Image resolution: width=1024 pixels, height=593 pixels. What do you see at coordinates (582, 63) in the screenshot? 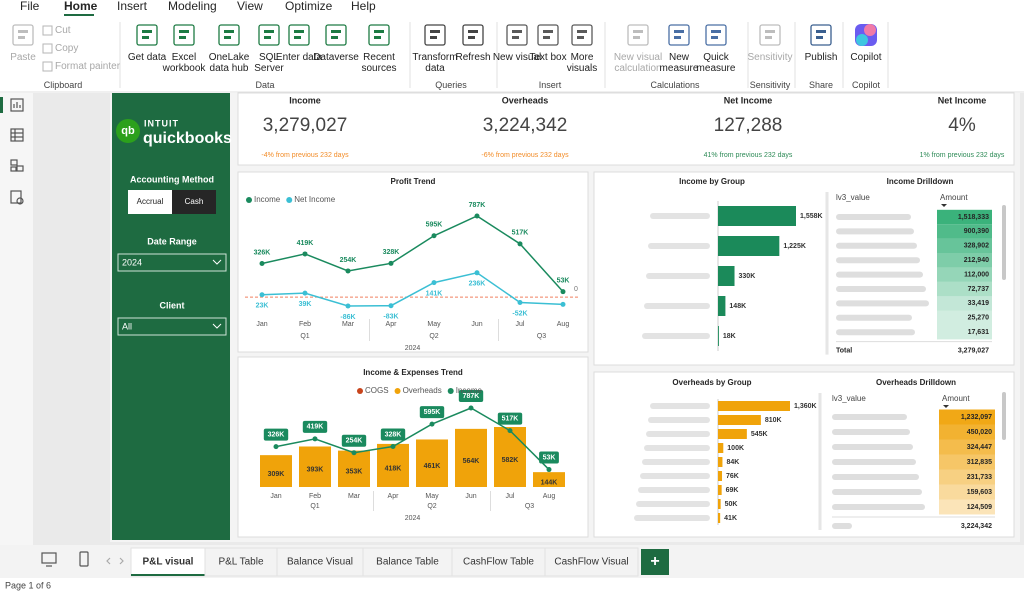
I see `ribbon-button: More visuals` at bounding box center [582, 63].